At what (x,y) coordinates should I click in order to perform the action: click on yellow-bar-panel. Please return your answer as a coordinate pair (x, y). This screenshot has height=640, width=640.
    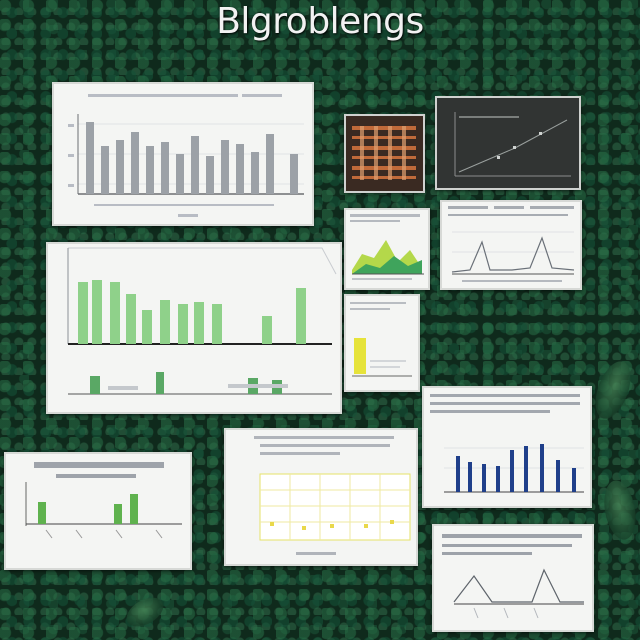
    Looking at the image, I should click on (382, 343).